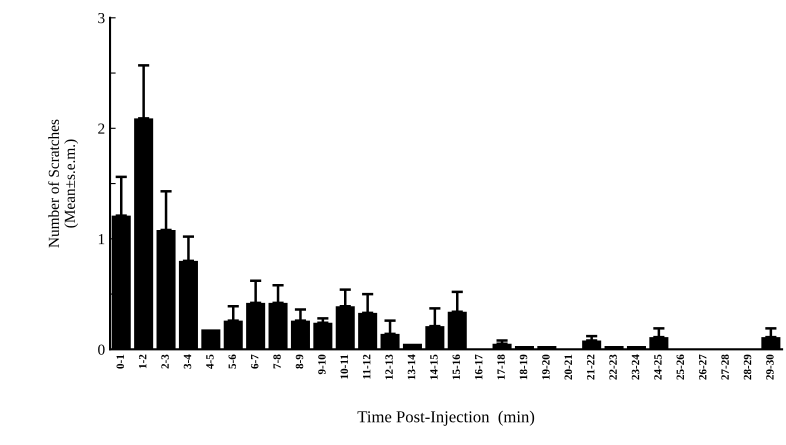 Image resolution: width=786 pixels, height=445 pixels. I want to click on x-tick-label: 0-1, so click(120, 361).